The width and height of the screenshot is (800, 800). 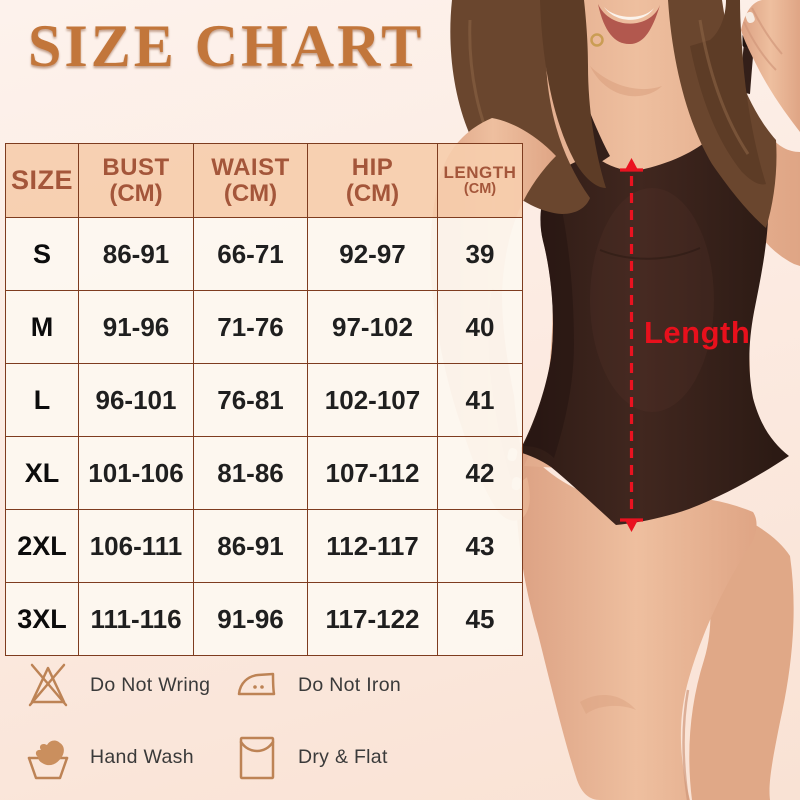 I want to click on cell-length: 45, so click(x=480, y=619).